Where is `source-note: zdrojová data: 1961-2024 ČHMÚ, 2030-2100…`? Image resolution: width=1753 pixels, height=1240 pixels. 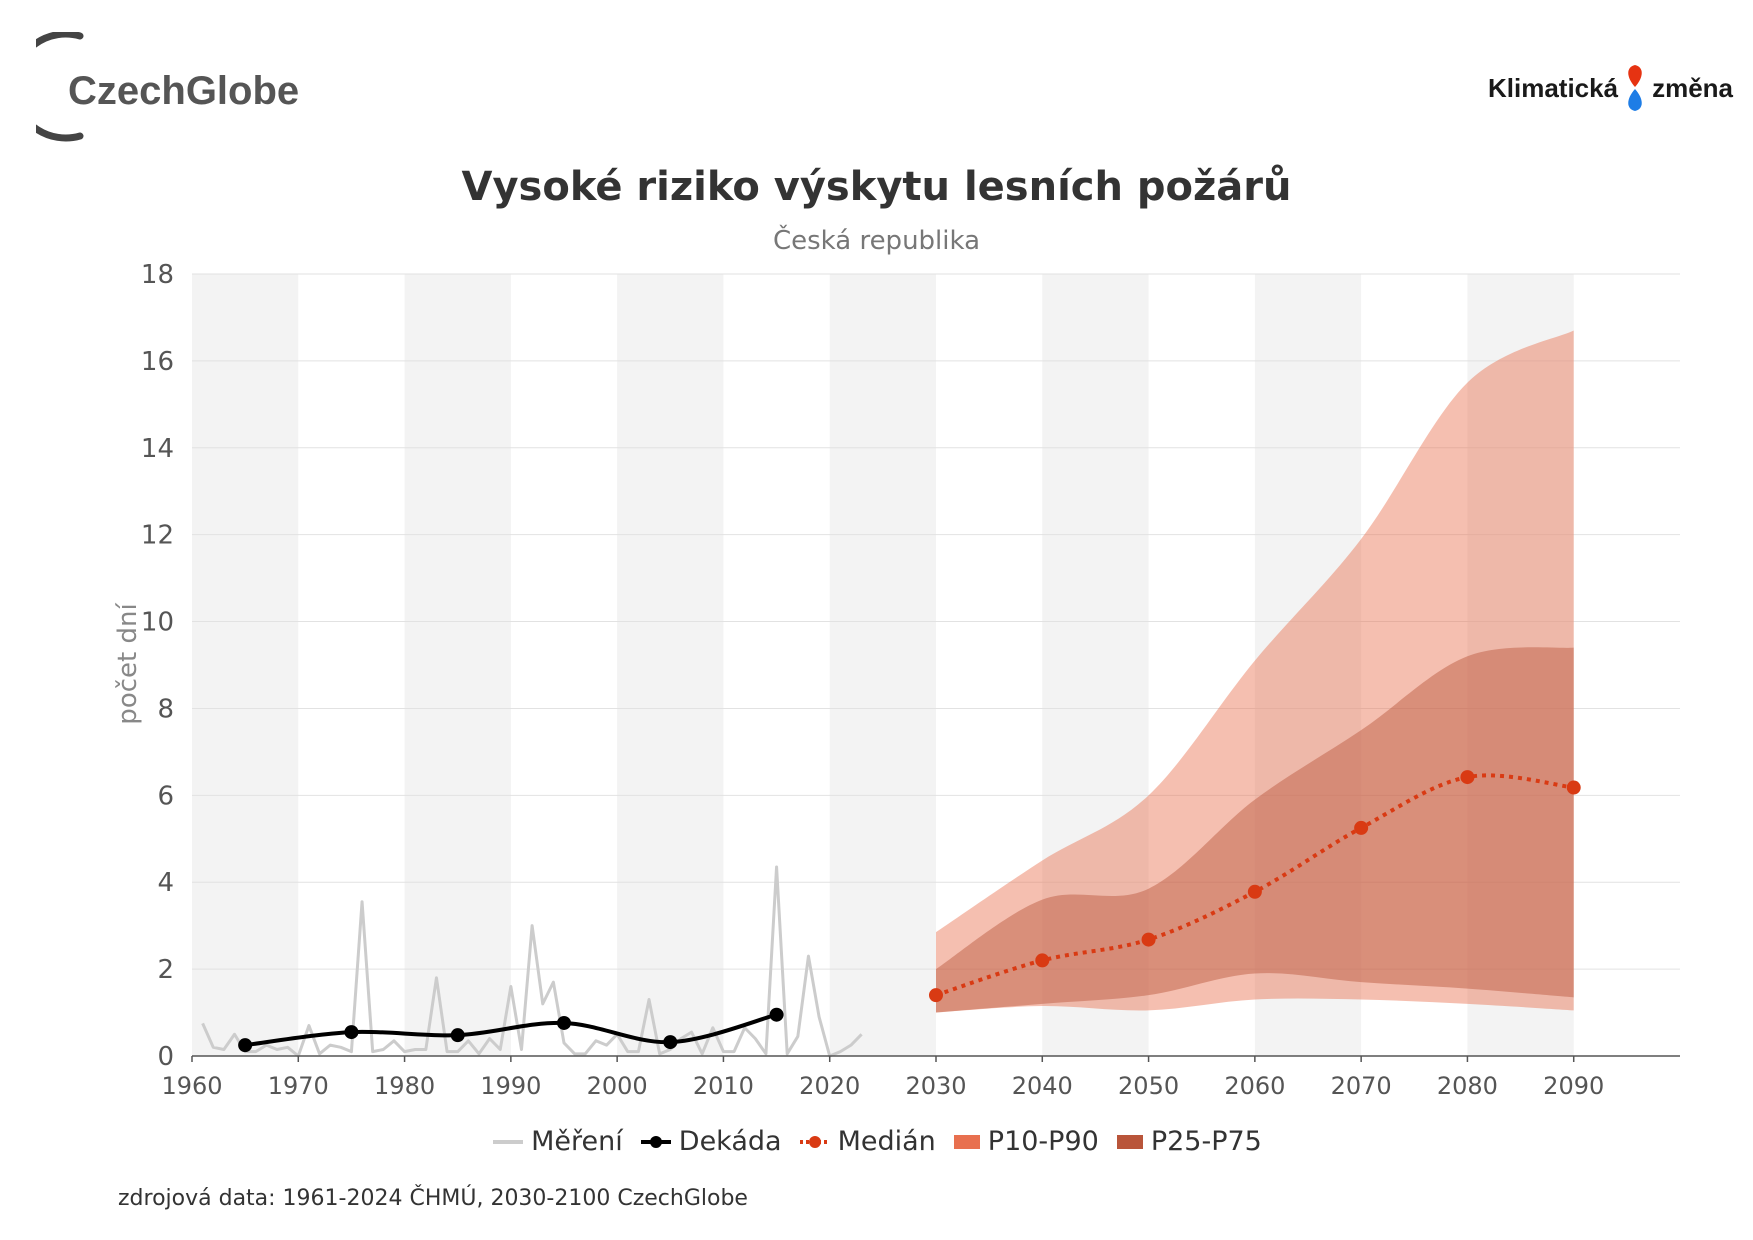 source-note: zdrojová data: 1961-2024 ČHMÚ, 2030-2100… is located at coordinates (433, 1198).